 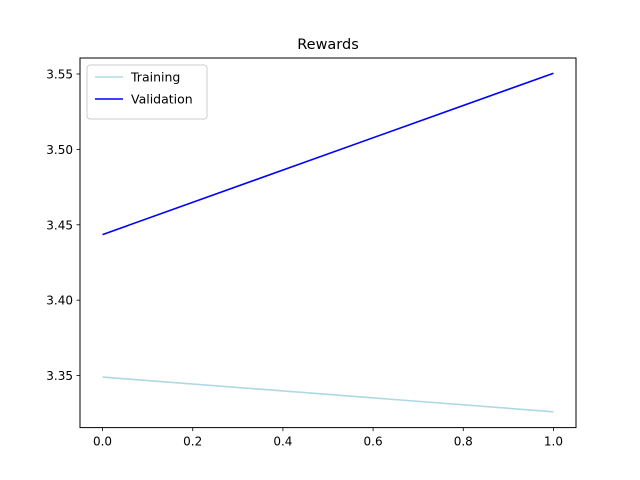 I want to click on y-tick-label: 3.40, so click(x=59, y=301).